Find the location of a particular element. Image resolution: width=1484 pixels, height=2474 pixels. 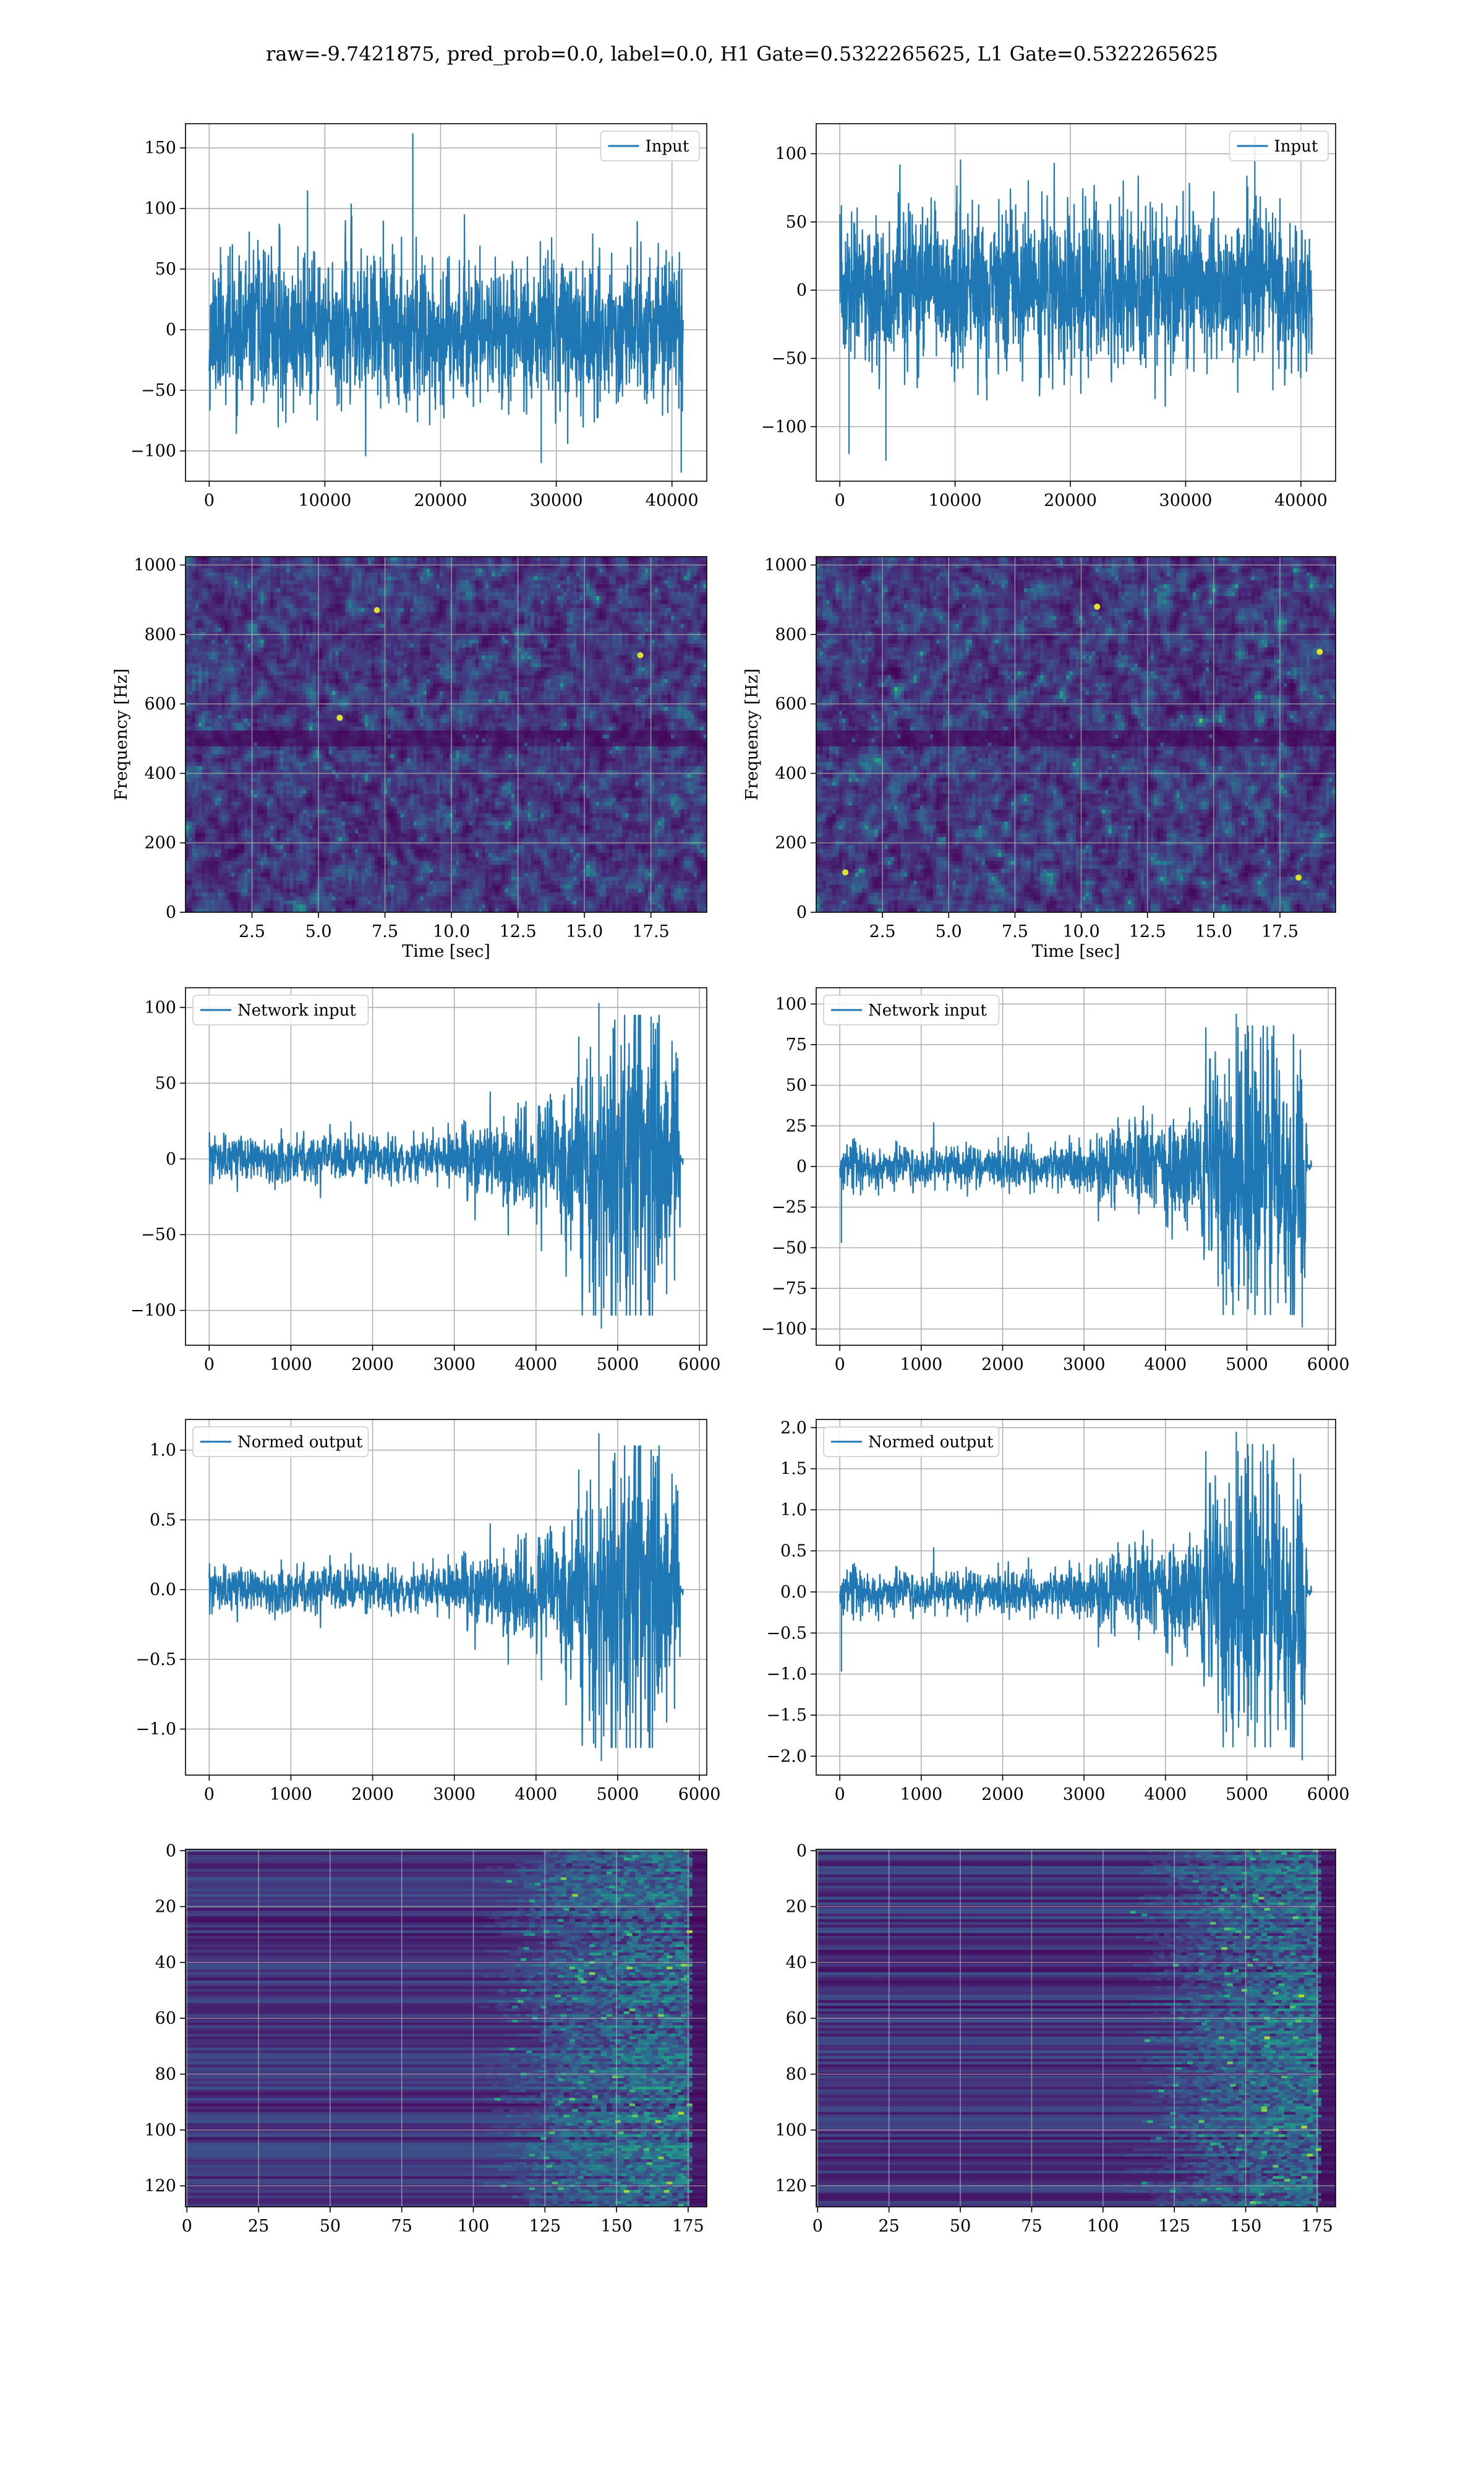

y-tick-label: −75 is located at coordinates (789, 1288).